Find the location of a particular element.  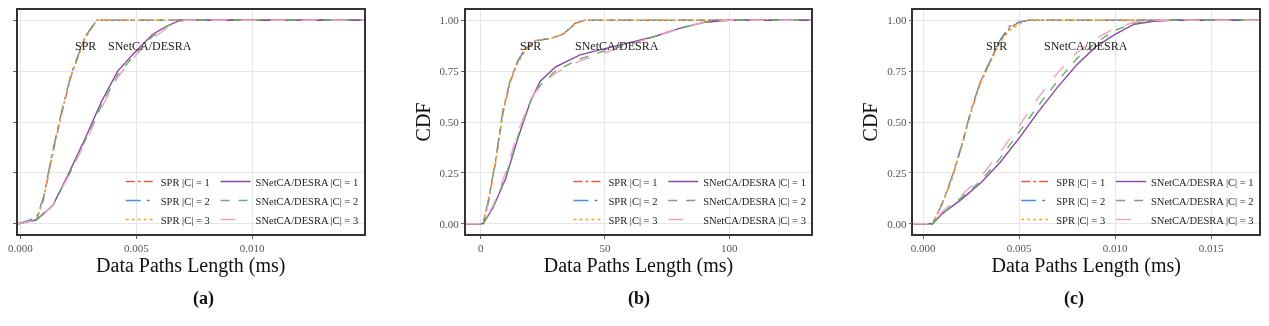

text: (a) is located at coordinates (203, 298).